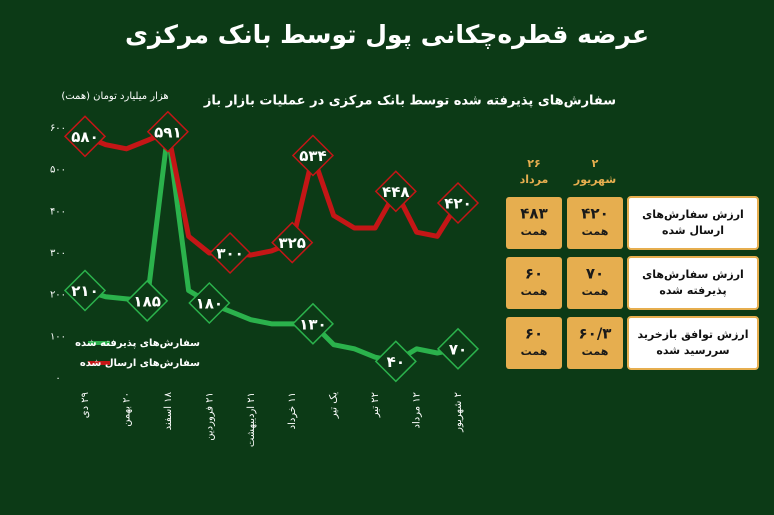 This screenshot has height=515, width=774. Describe the element at coordinates (594, 214) in the screenshot. I see `cell-text: ۴۲۰` at that location.